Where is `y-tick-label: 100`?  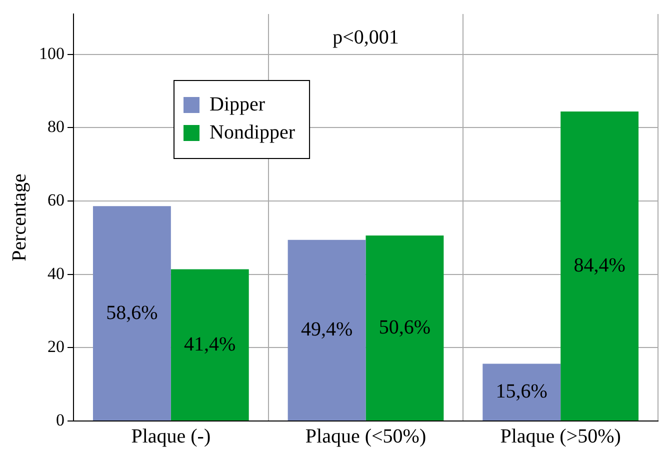 y-tick-label: 100 is located at coordinates (51, 53).